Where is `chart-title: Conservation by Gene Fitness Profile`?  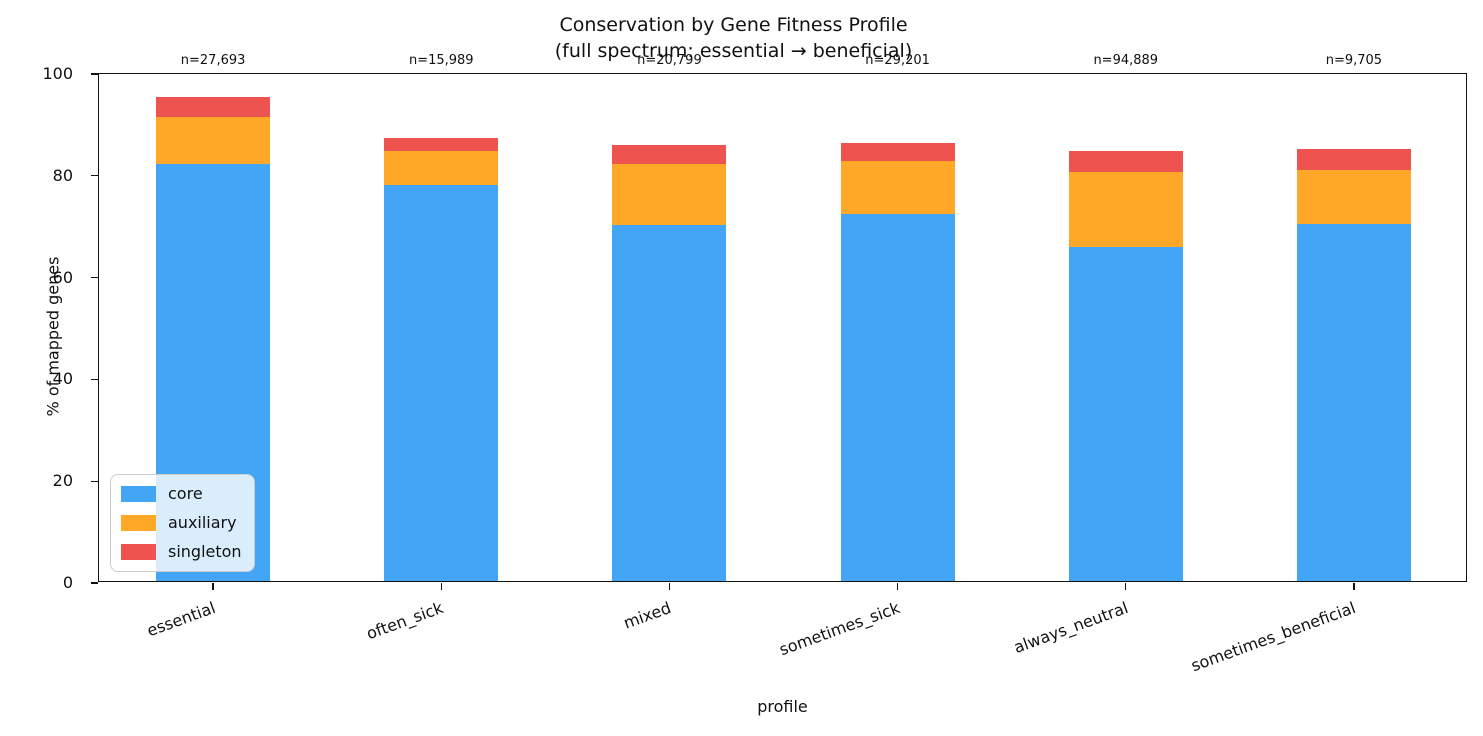
chart-title: Conservation by Gene Fitness Profile is located at coordinates (733, 25).